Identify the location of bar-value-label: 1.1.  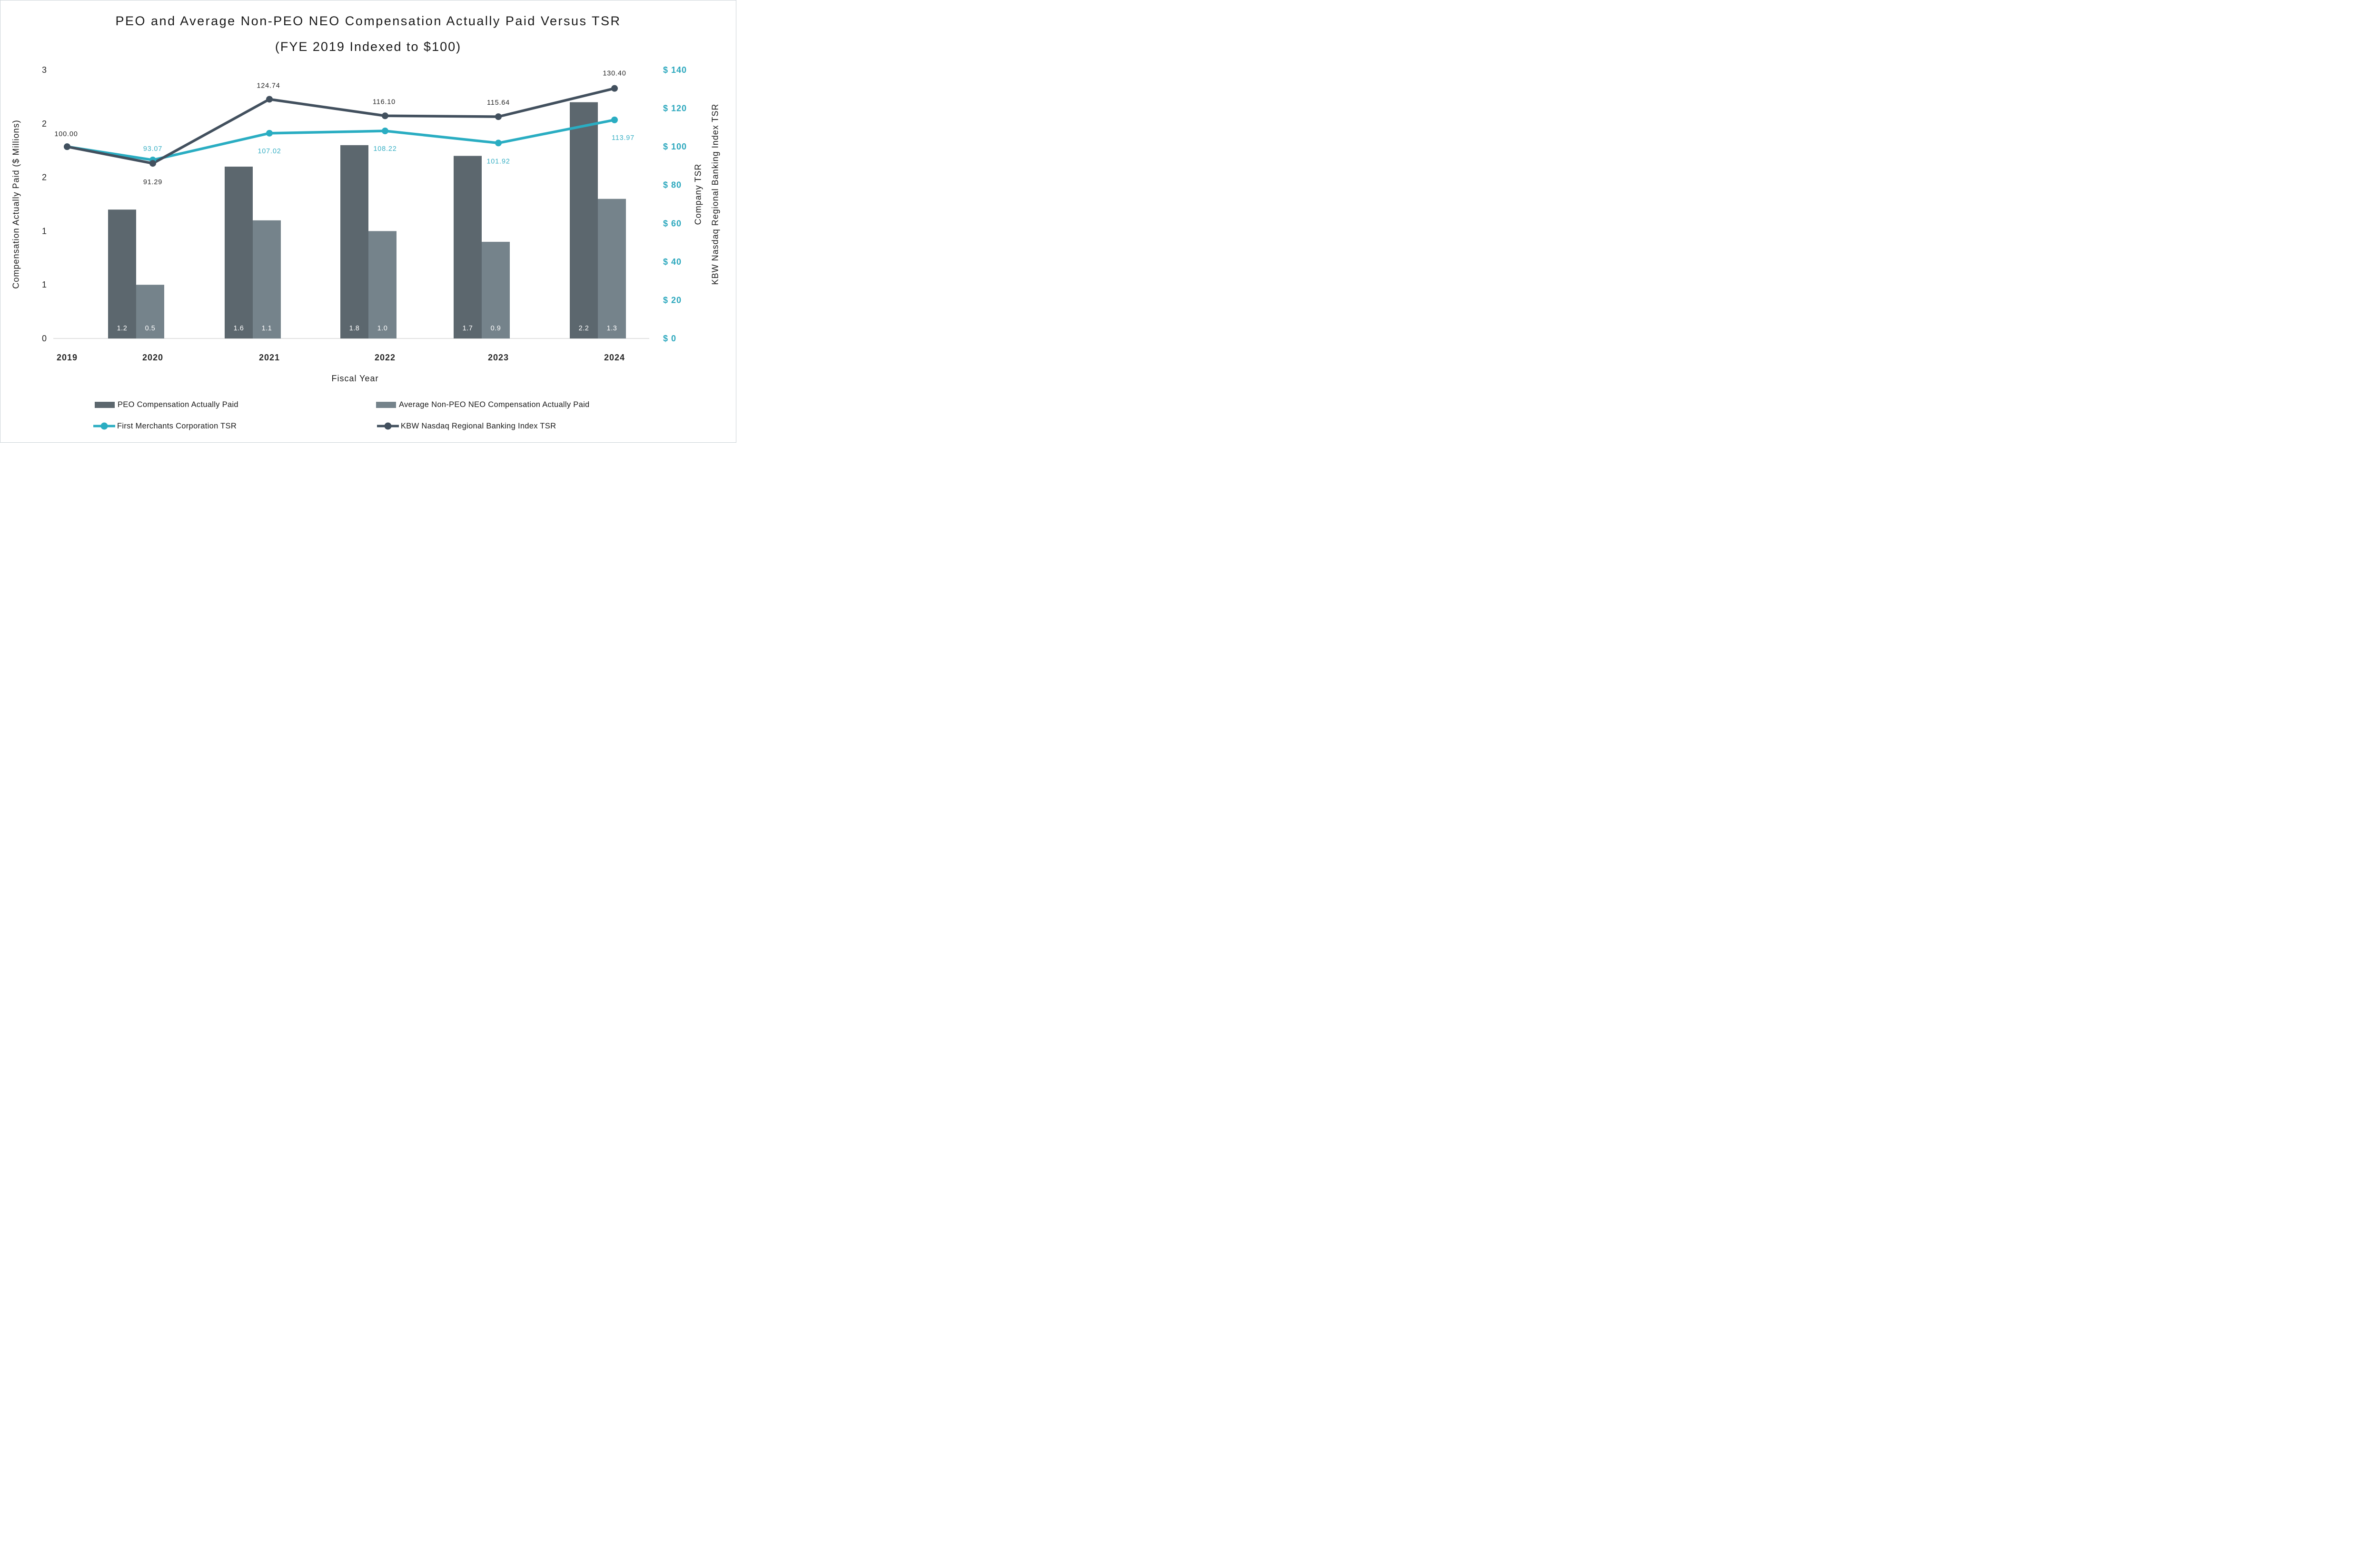
(267, 328).